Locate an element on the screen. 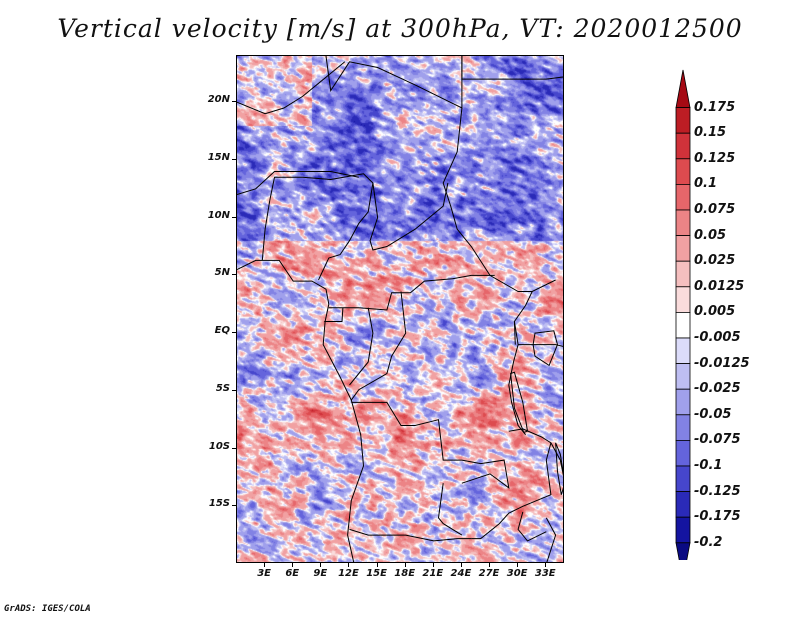 The width and height of the screenshot is (800, 618). colorbar-label: -0.075 is located at coordinates (717, 440).